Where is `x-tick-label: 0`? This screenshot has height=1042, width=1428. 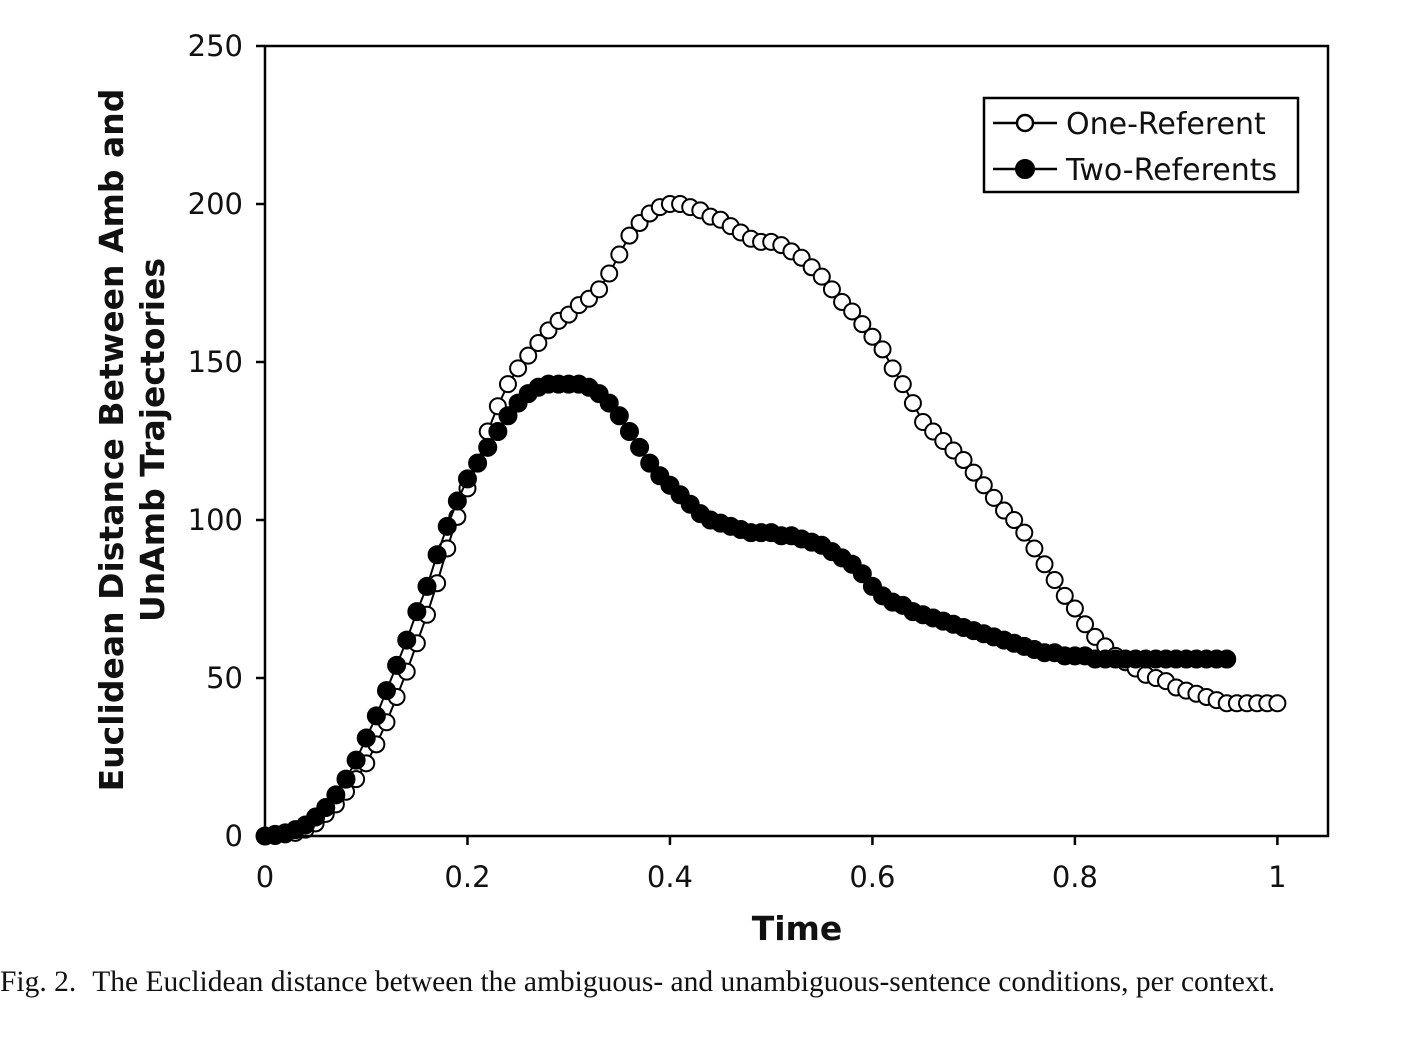 x-tick-label: 0 is located at coordinates (265, 877).